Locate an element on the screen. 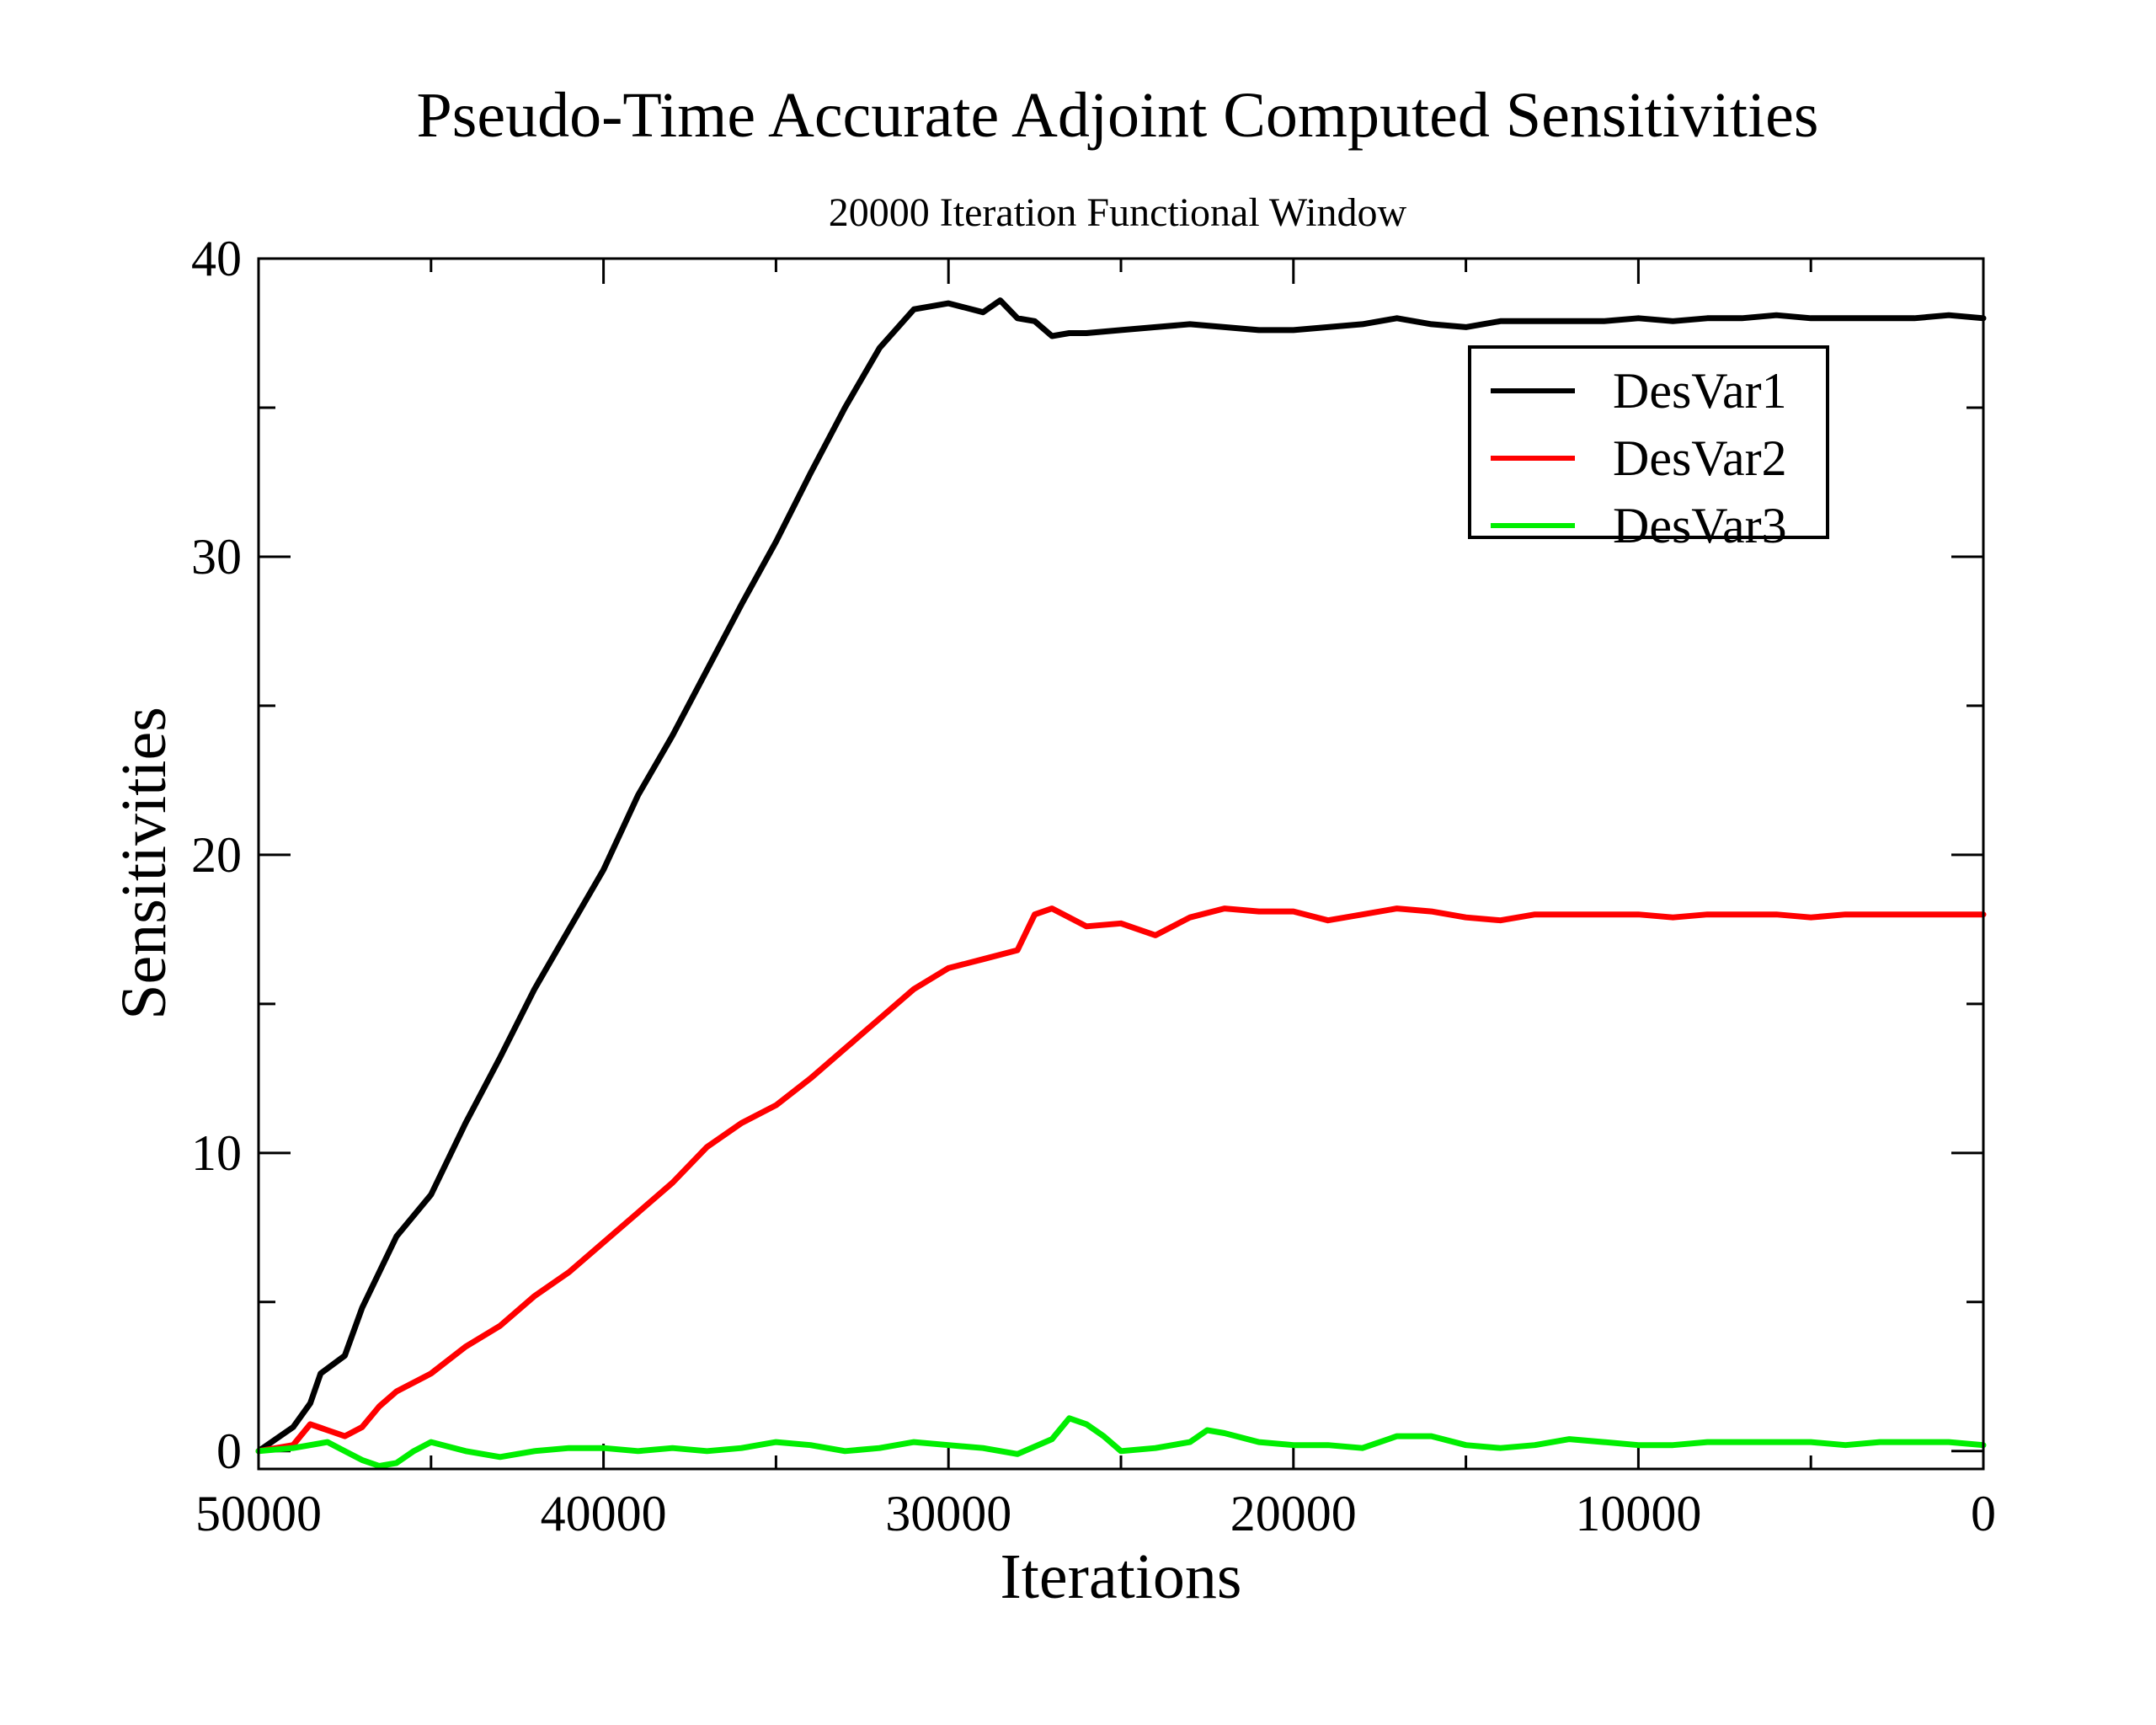  legend-label: DesVar1 is located at coordinates (1700, 391).